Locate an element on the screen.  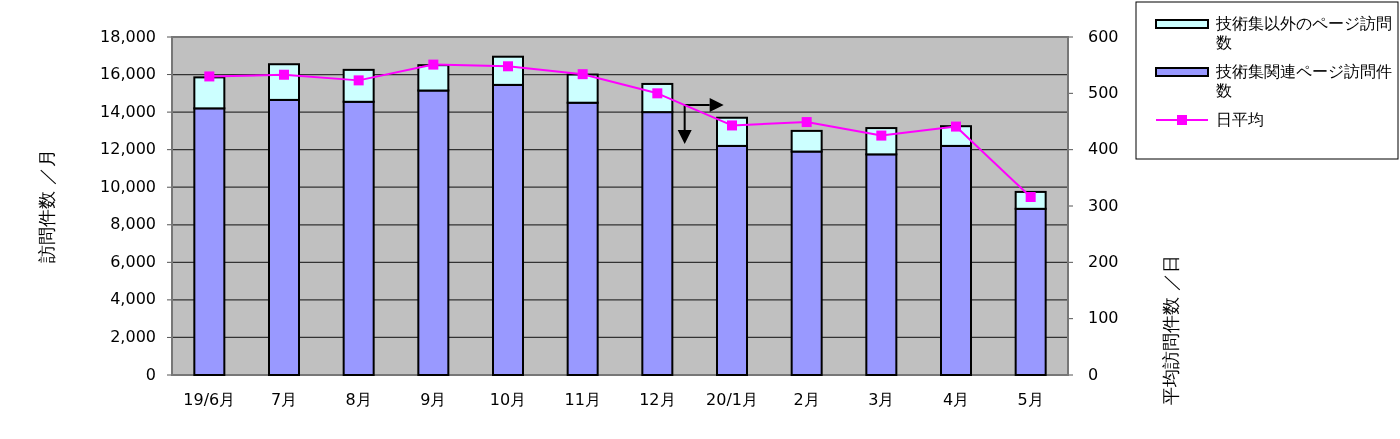
legend-label: 日平均 is located at coordinates (1240, 119).